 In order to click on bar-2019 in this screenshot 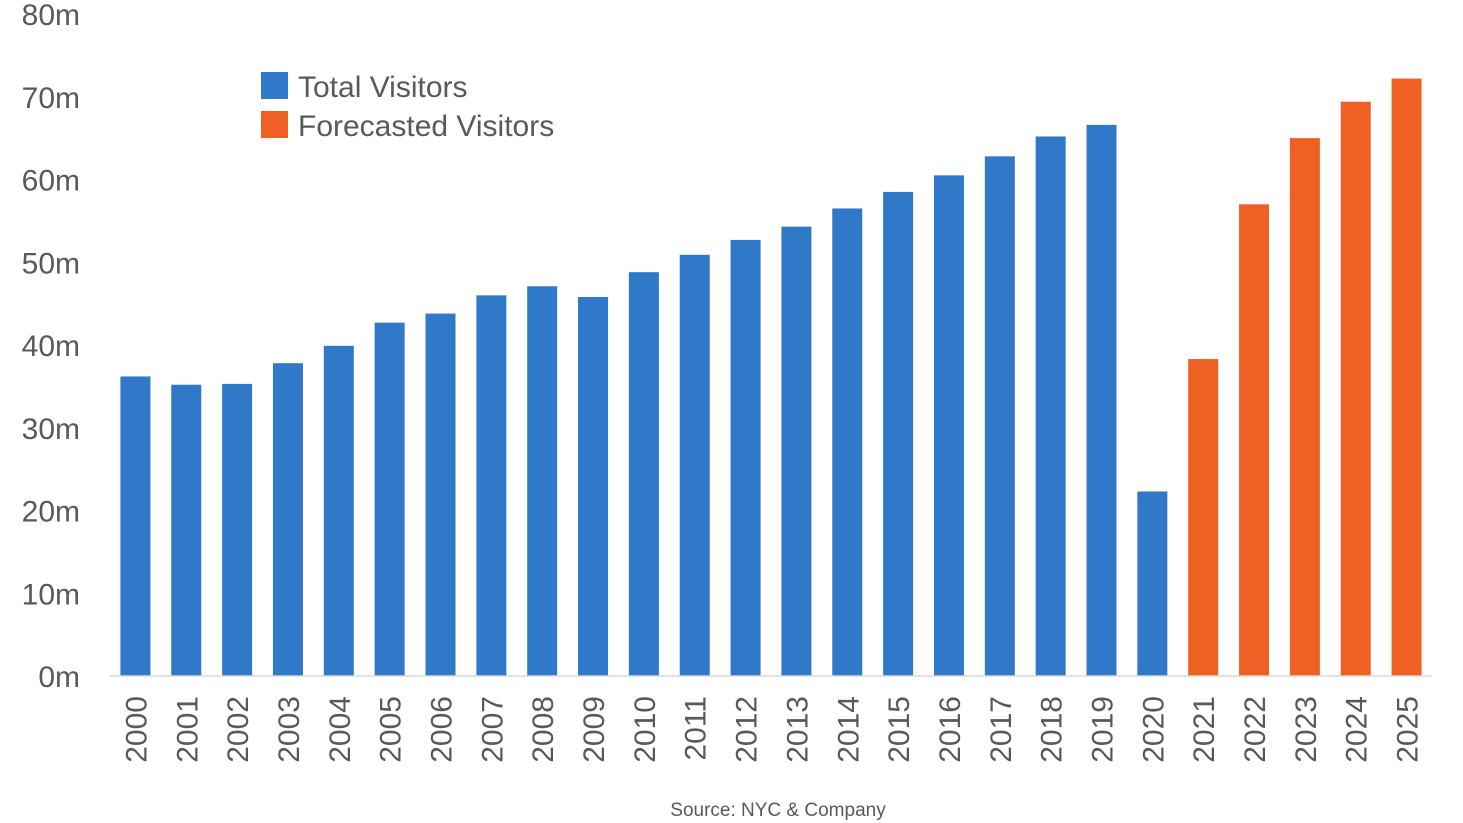, I will do `click(1101, 400)`.